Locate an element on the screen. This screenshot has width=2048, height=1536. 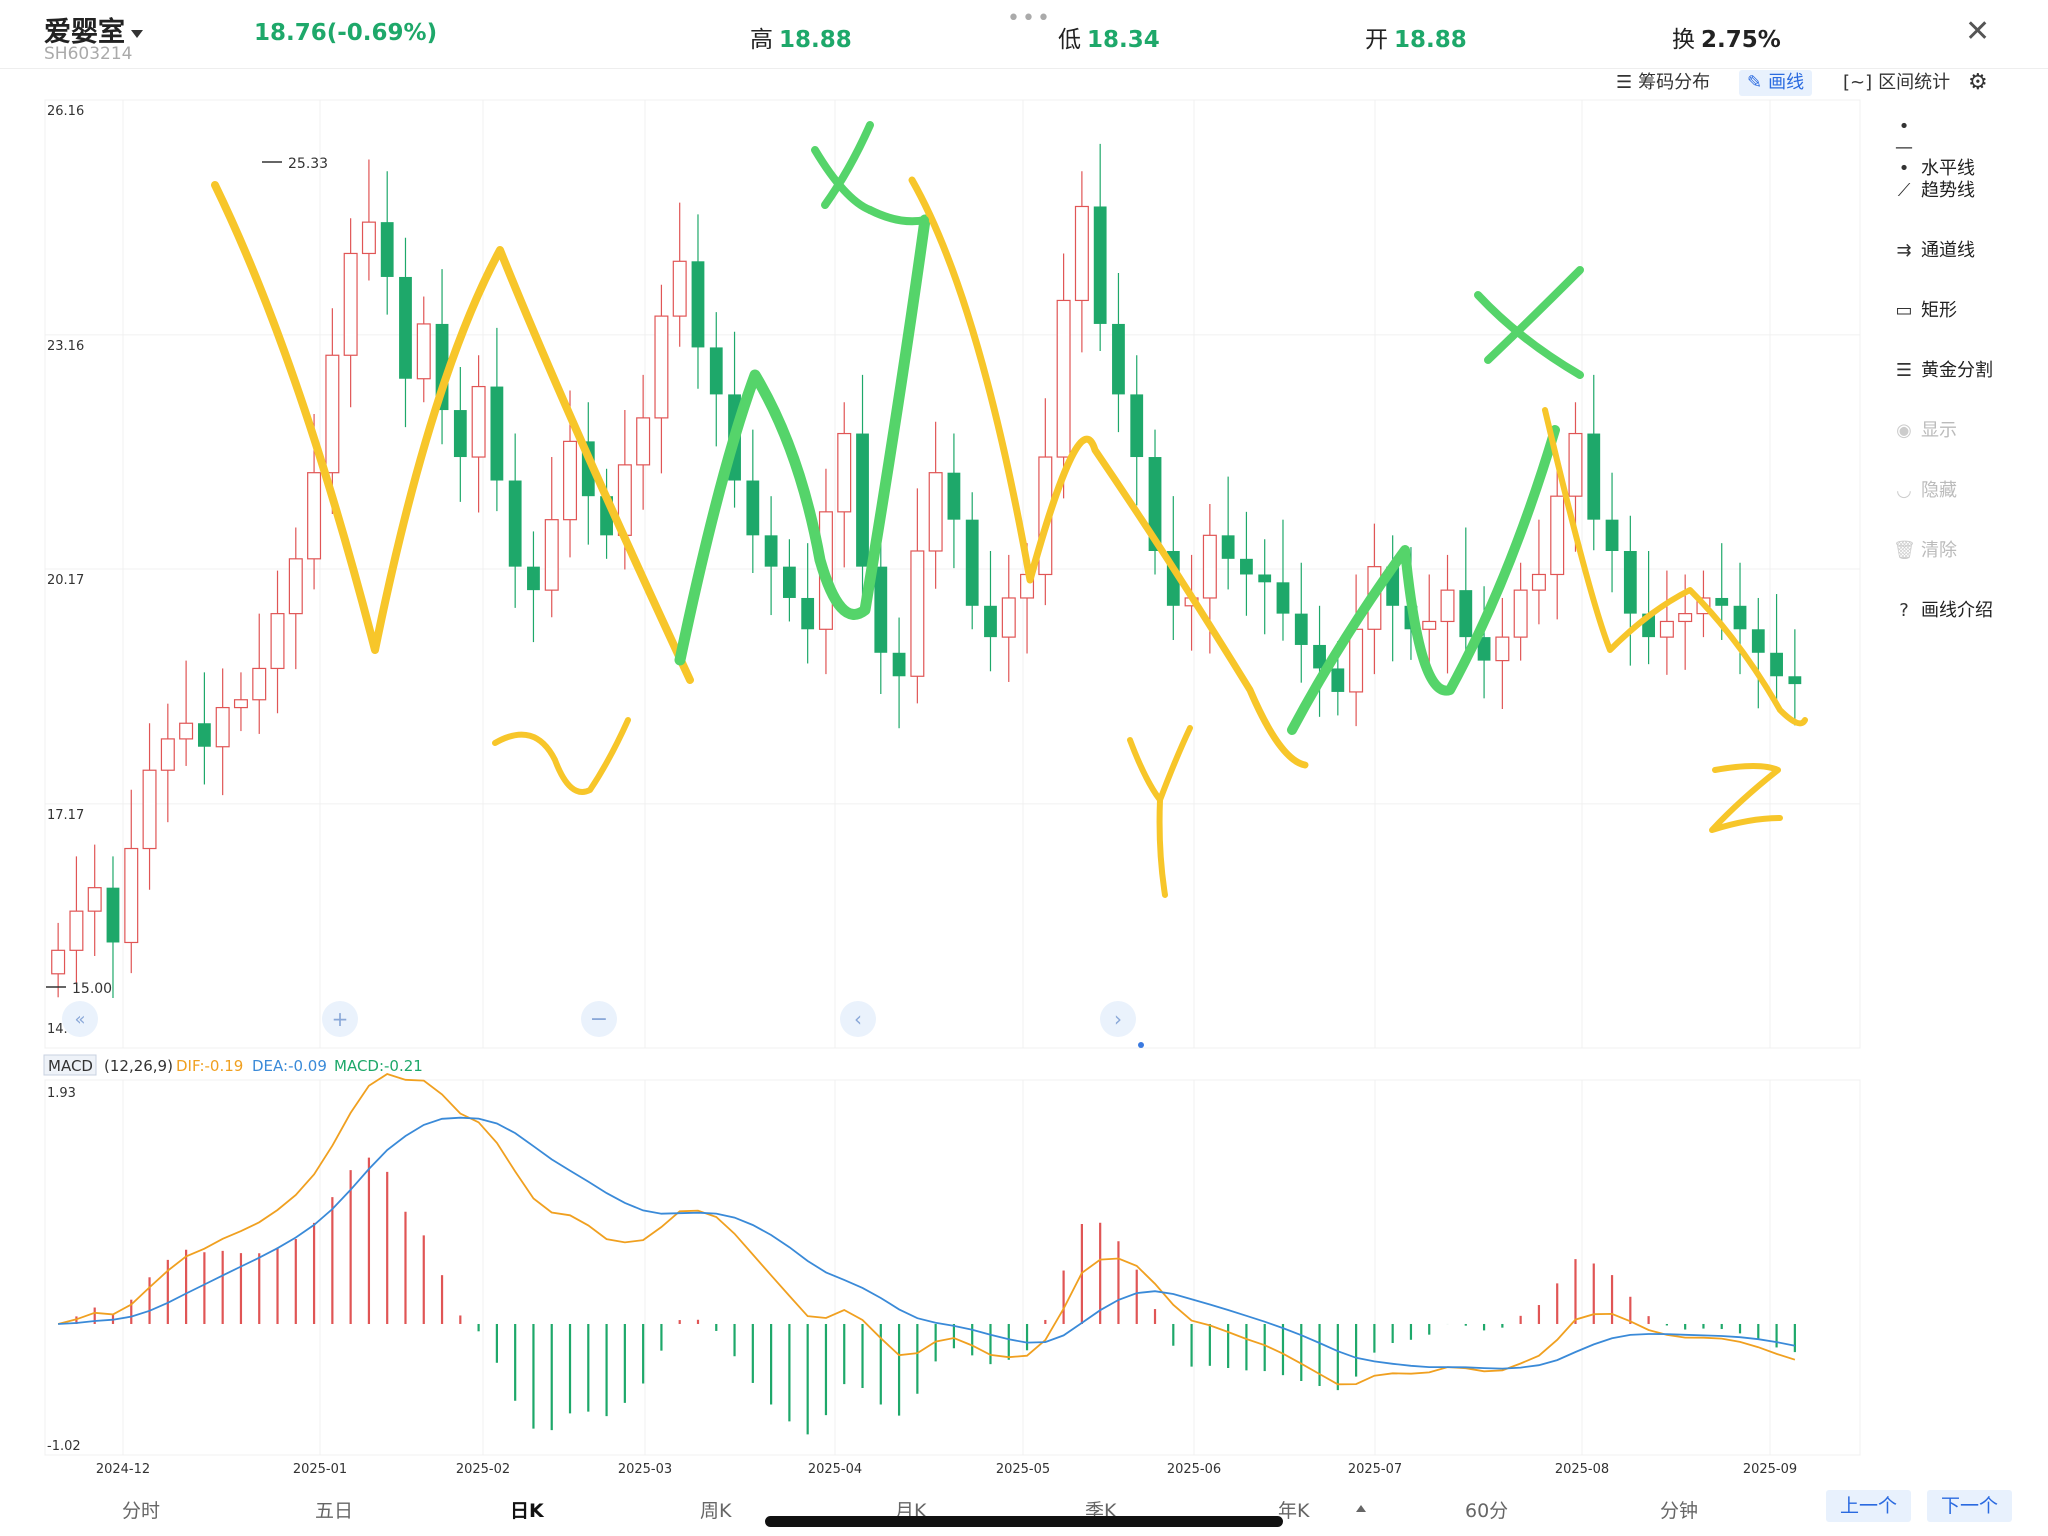
period-tab: 周K is located at coordinates (716, 1511).